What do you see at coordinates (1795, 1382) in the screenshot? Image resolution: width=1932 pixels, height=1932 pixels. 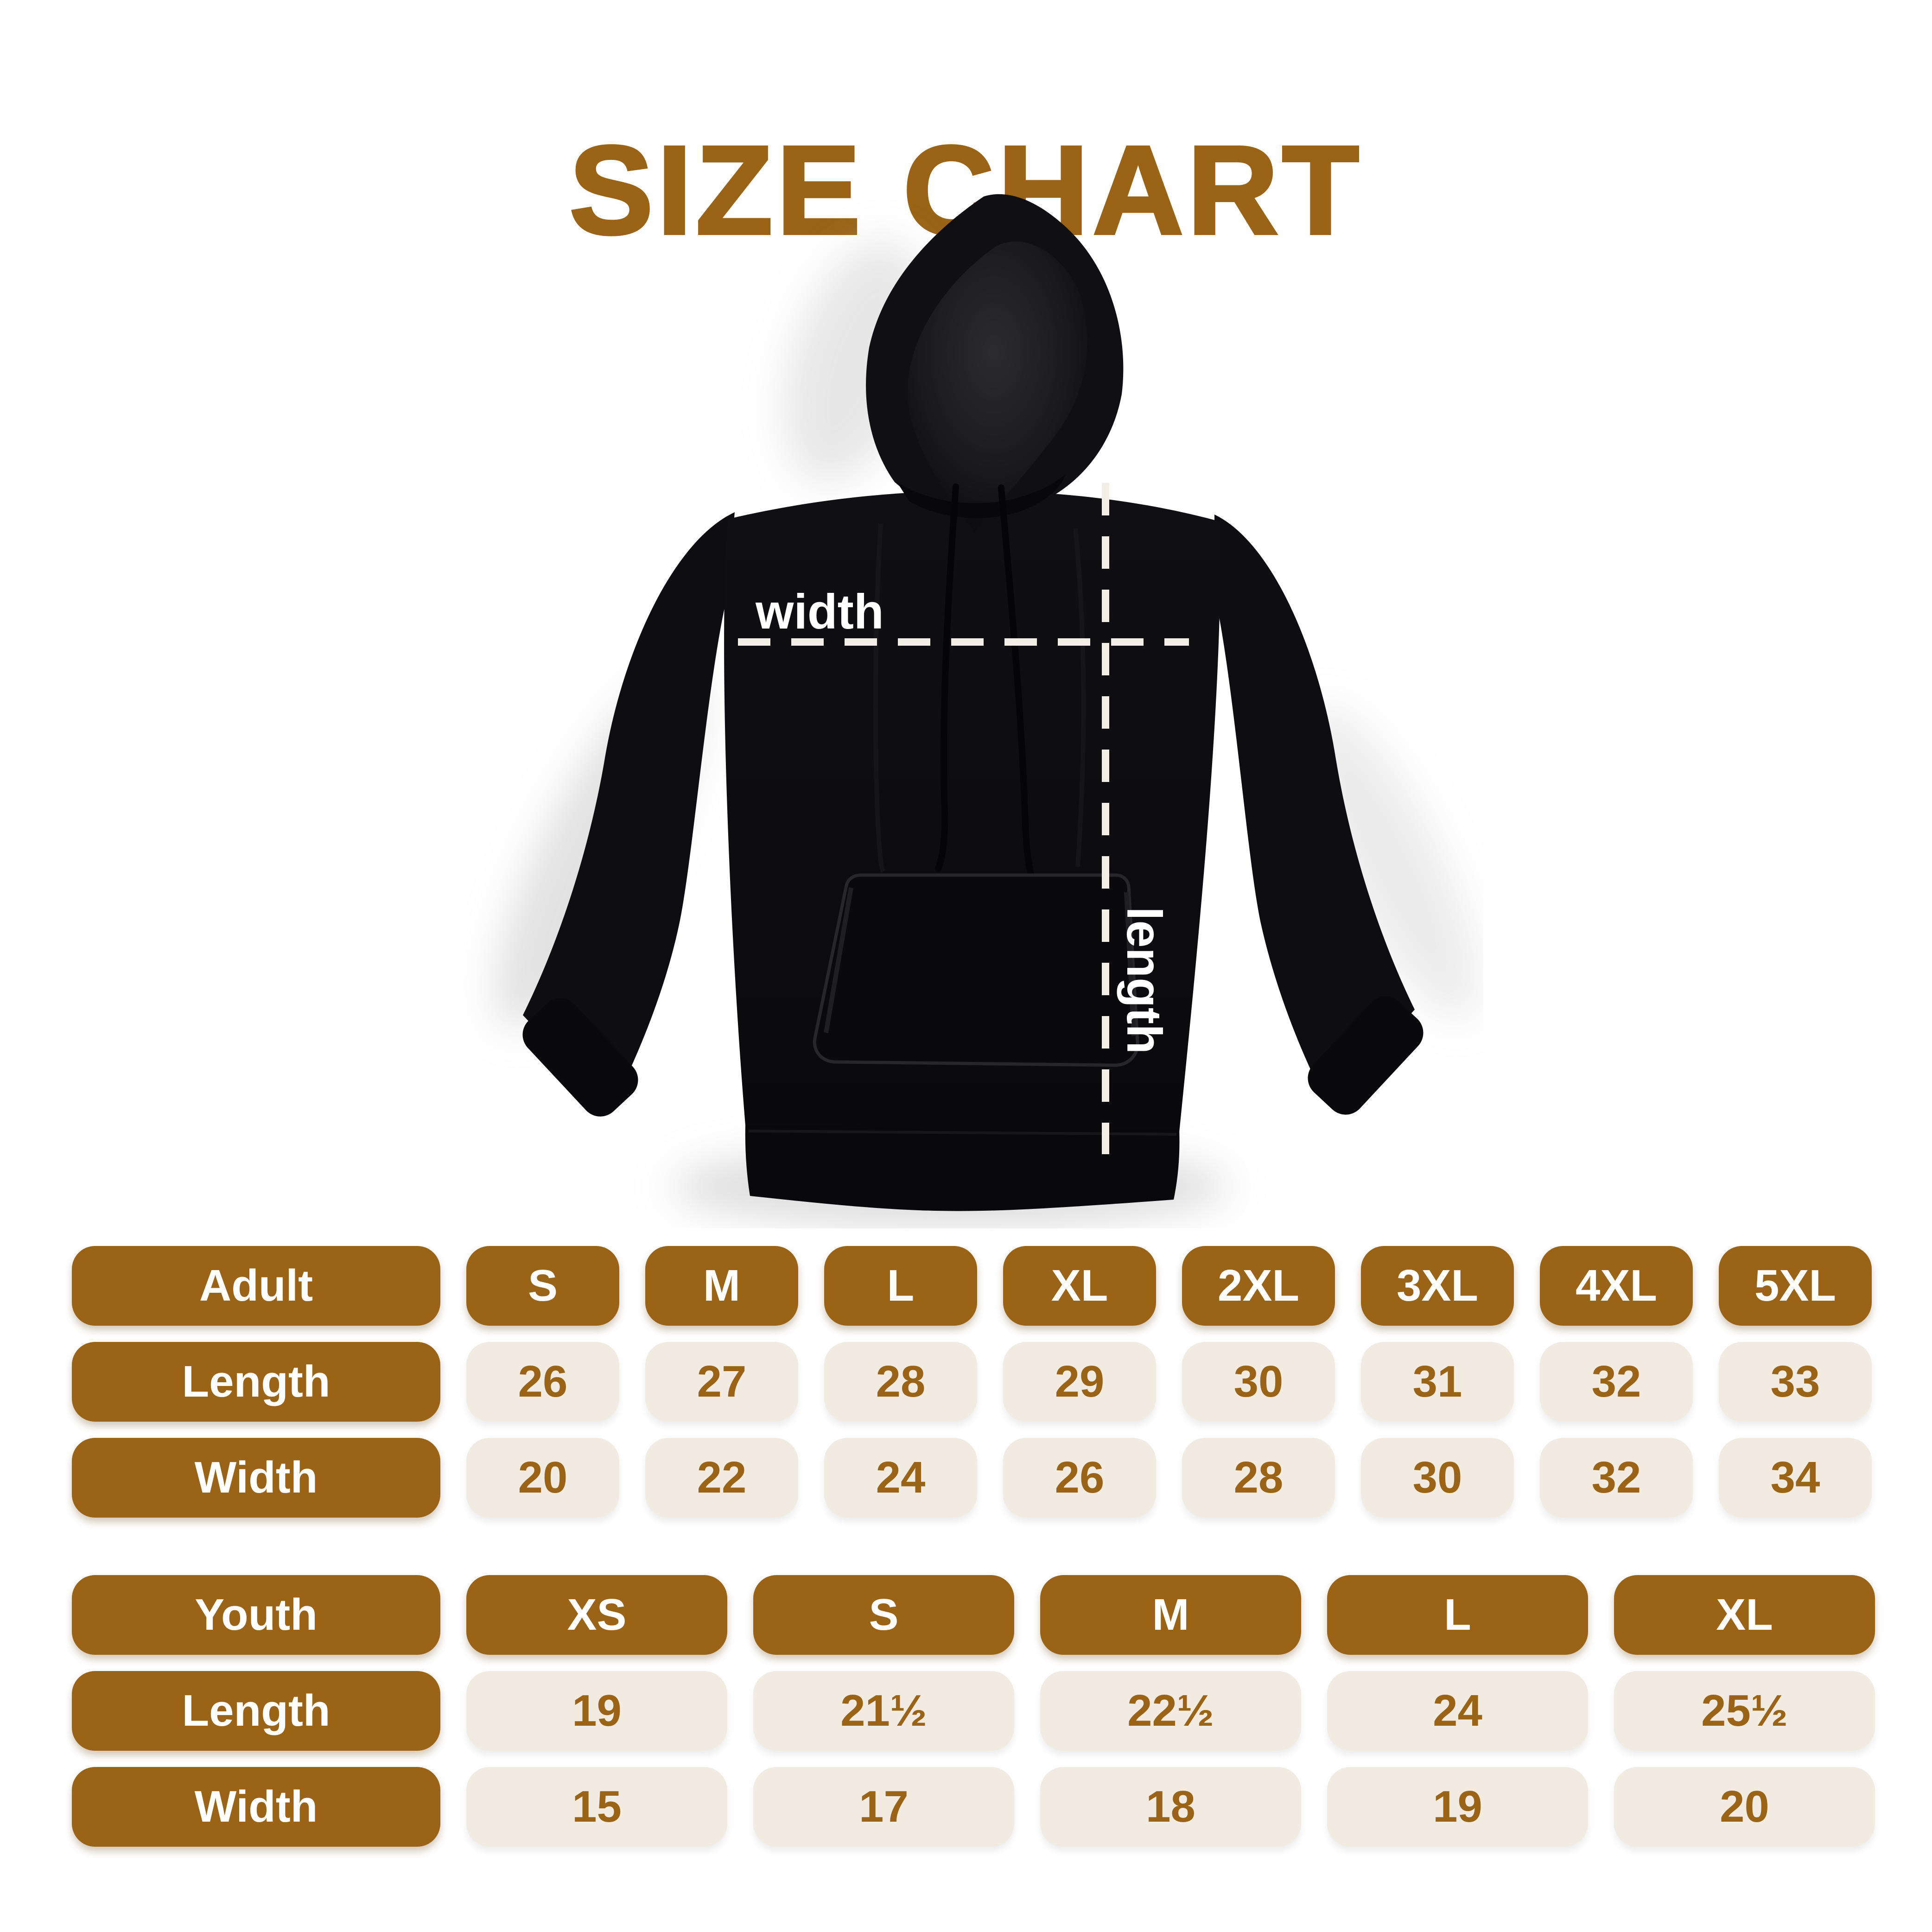 I see `measure-value-cell: 33` at bounding box center [1795, 1382].